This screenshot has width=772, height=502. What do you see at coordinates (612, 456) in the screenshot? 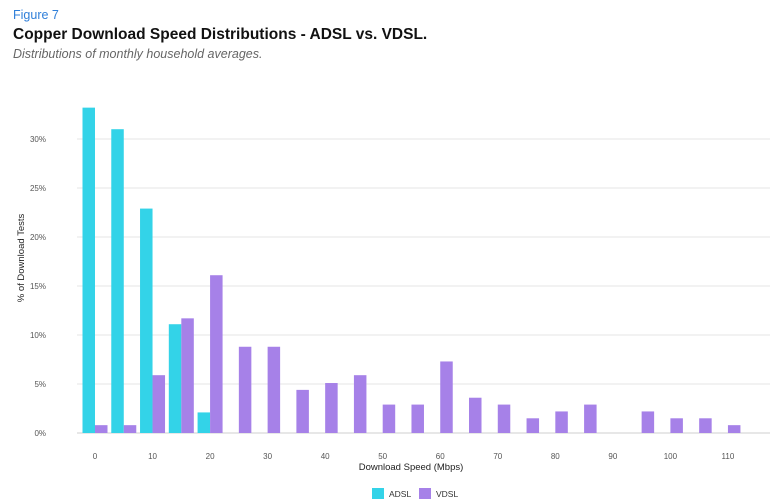
I see `x-tick-label: 90` at bounding box center [612, 456].